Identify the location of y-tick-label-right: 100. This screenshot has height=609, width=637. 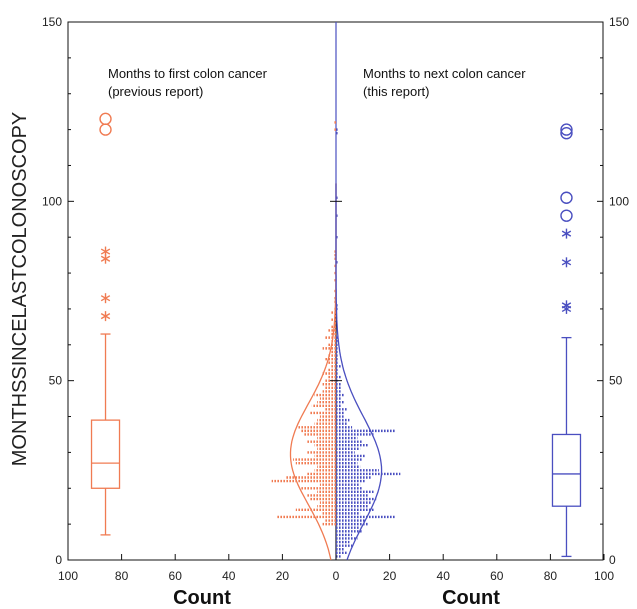
(619, 201).